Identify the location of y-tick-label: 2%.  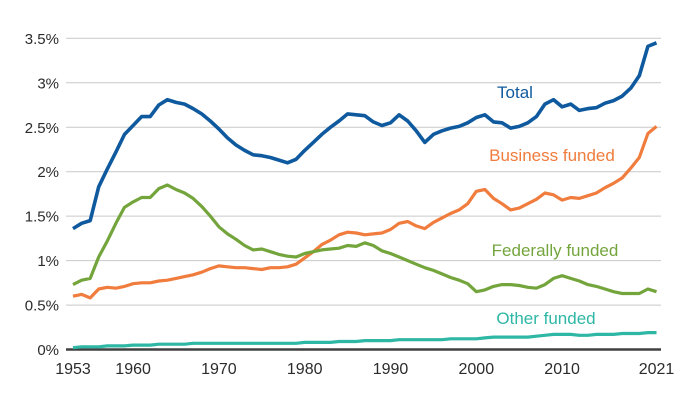
(48, 172).